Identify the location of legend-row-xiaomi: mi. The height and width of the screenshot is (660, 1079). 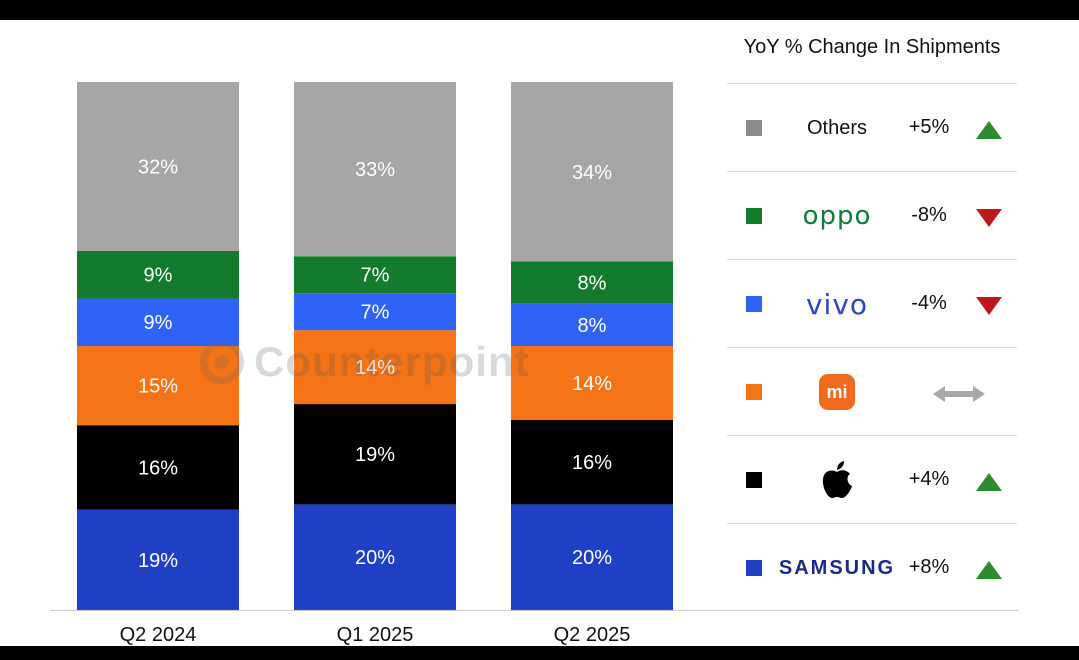
(872, 391).